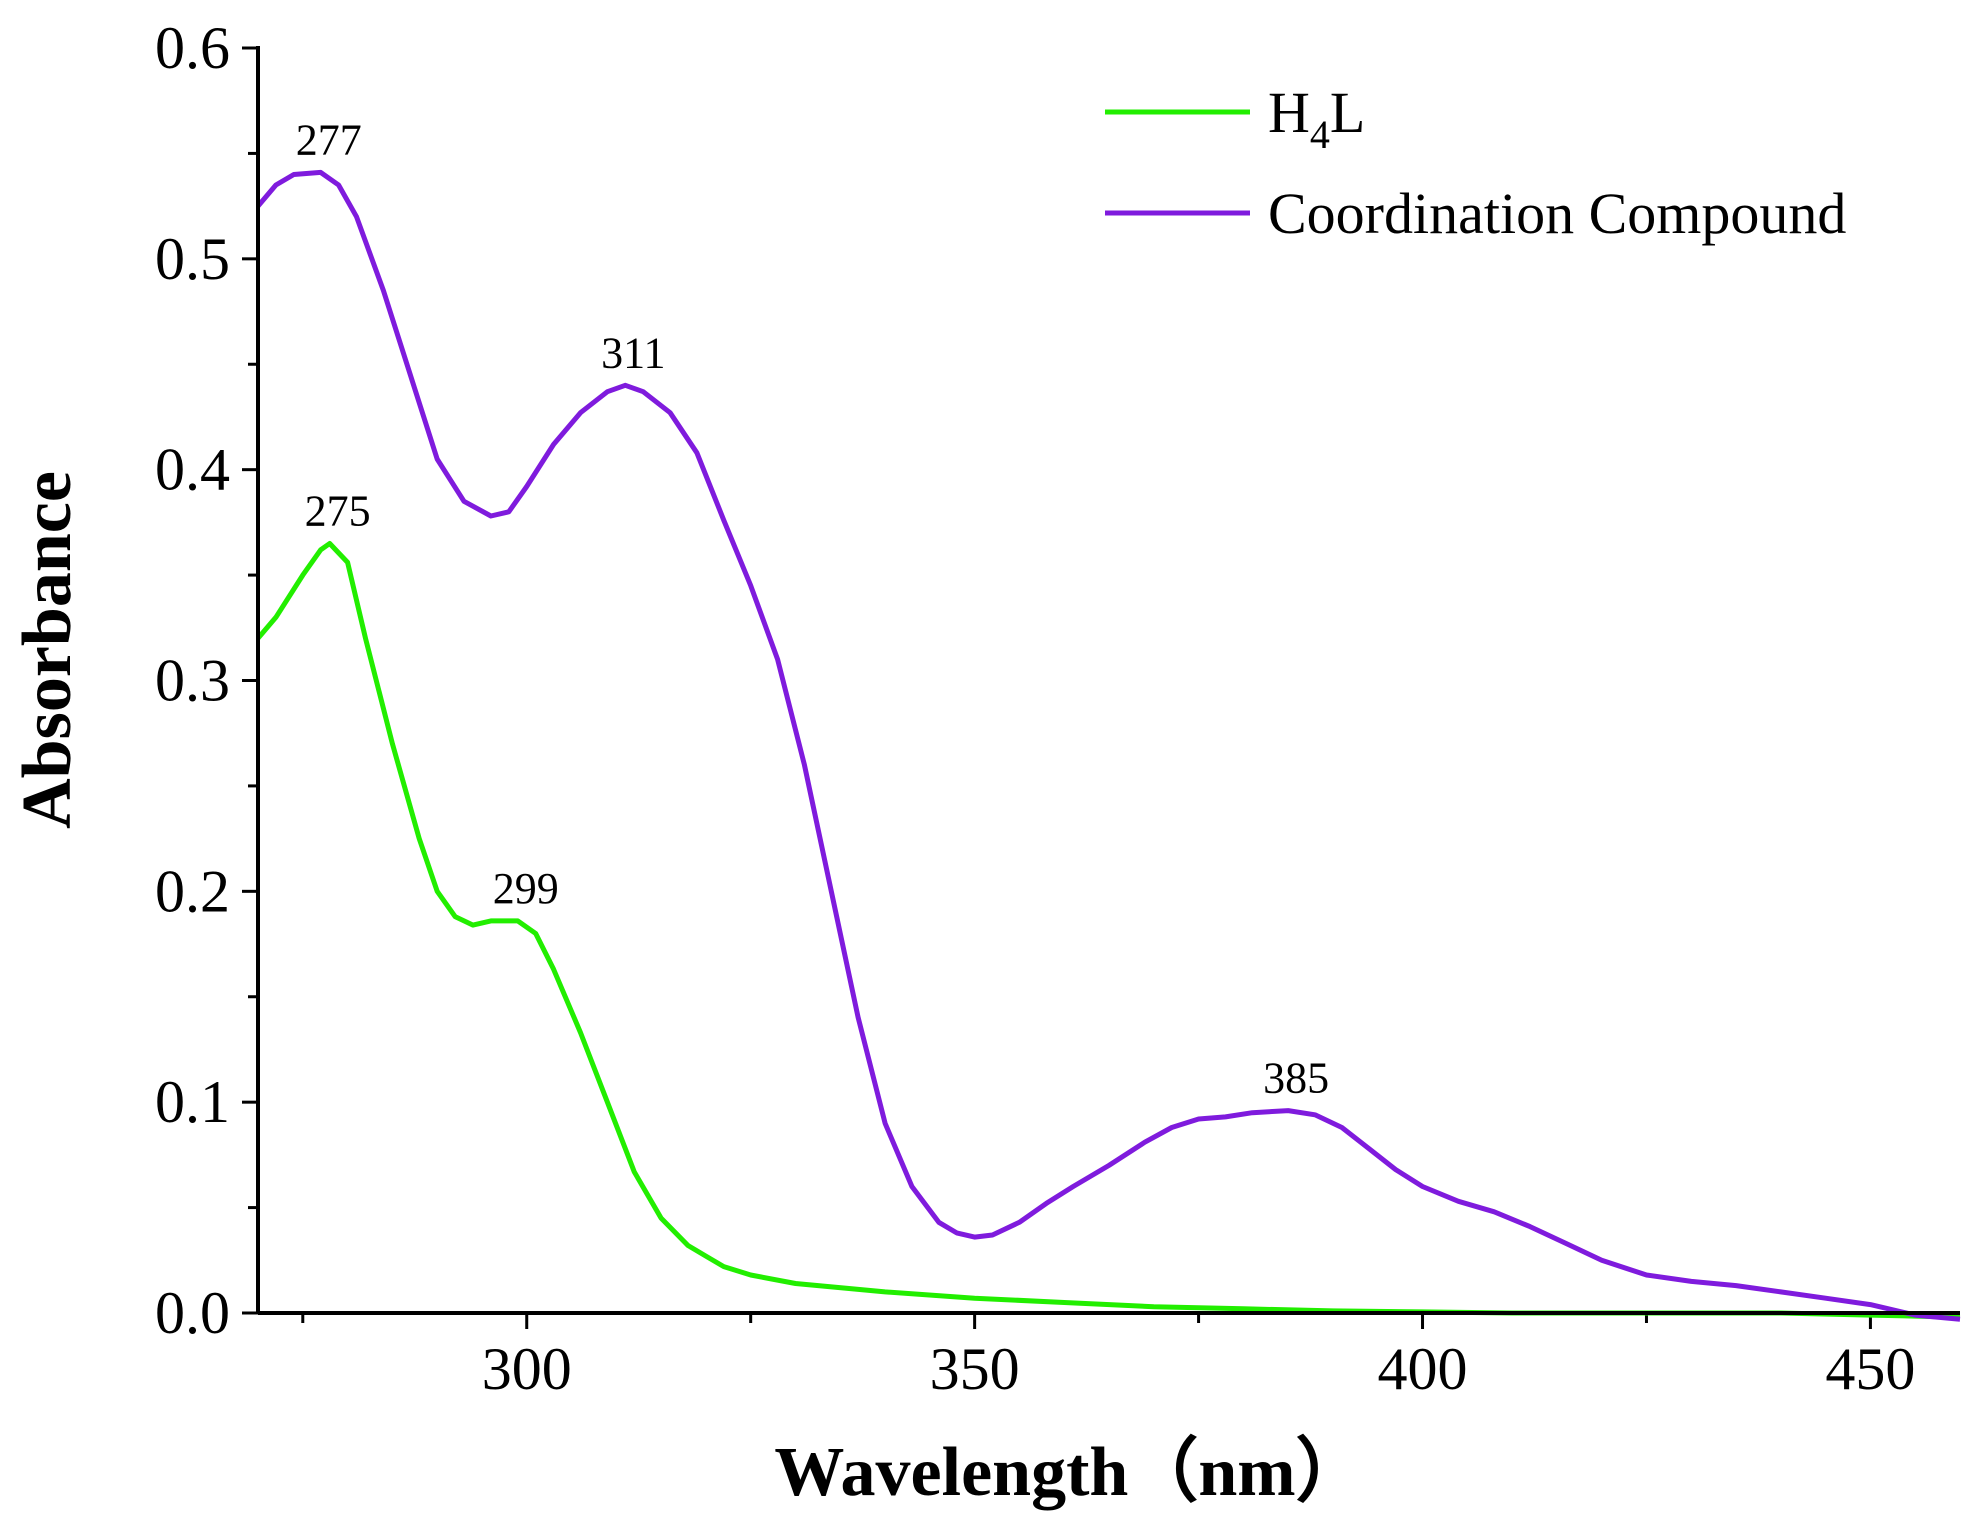 The height and width of the screenshot is (1517, 1975). I want to click on y-tick-label: 0.3, so click(192, 681).